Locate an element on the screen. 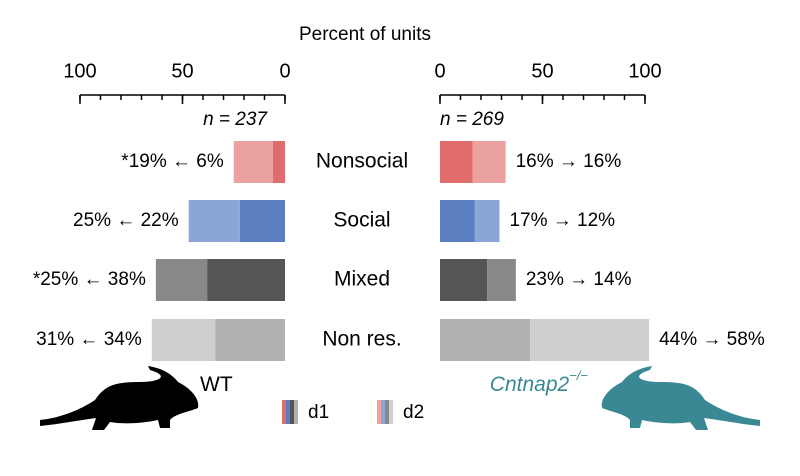 The image size is (800, 476). n-label: n = 237 is located at coordinates (235, 119).